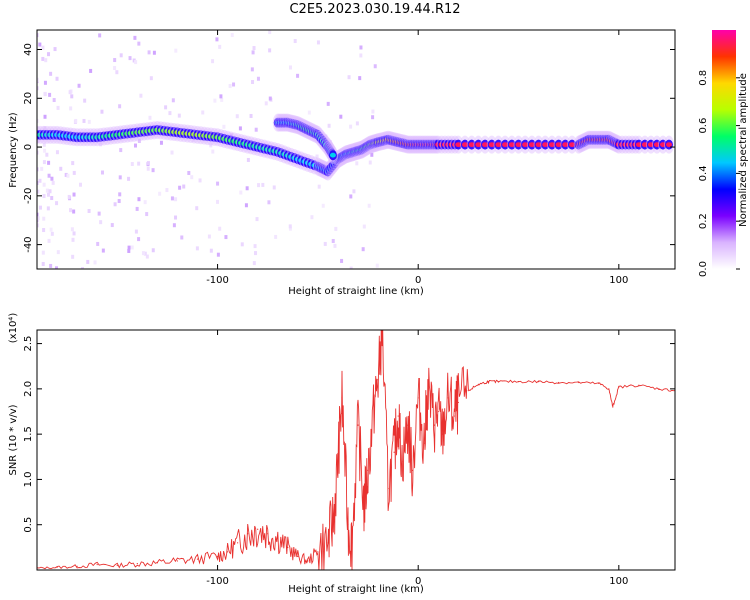  What do you see at coordinates (28, 525) in the screenshot?
I see `y-tick-label: 0.5` at bounding box center [28, 525].